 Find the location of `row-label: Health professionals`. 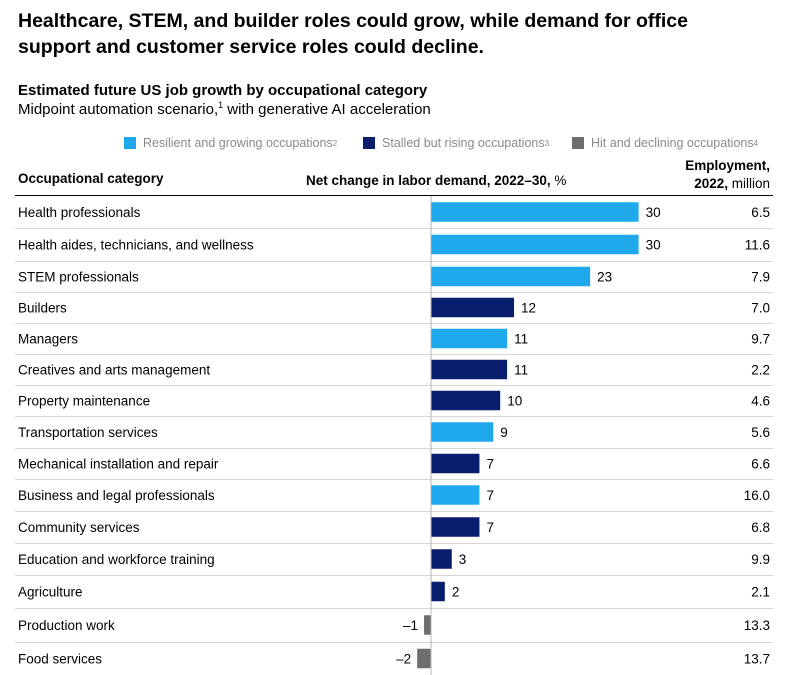

row-label: Health professionals is located at coordinates (79, 212).